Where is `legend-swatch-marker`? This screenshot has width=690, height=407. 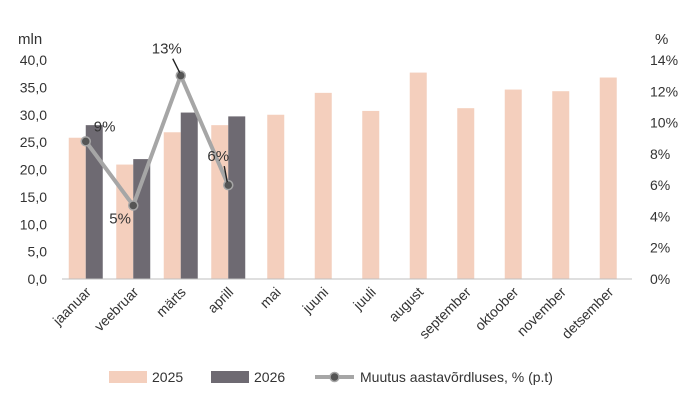 legend-swatch-marker is located at coordinates (334, 377).